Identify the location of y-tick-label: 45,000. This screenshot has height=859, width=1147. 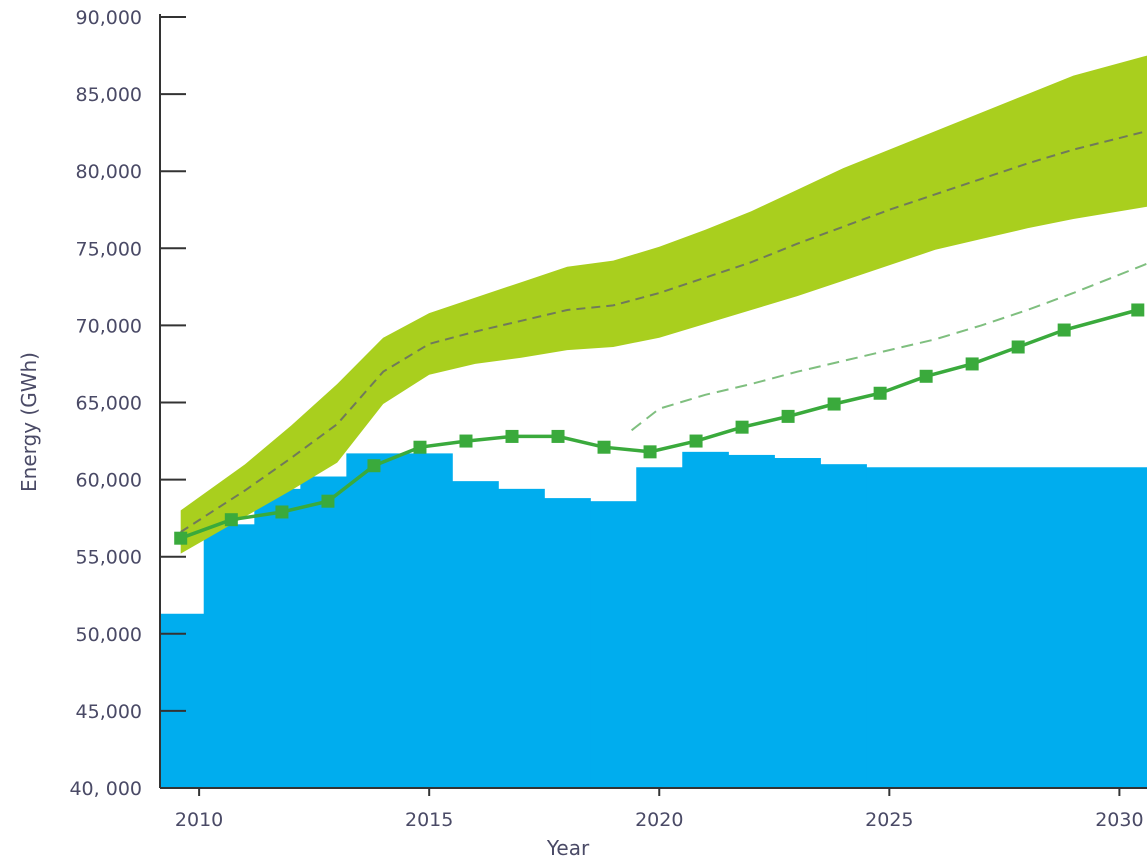
(109, 712).